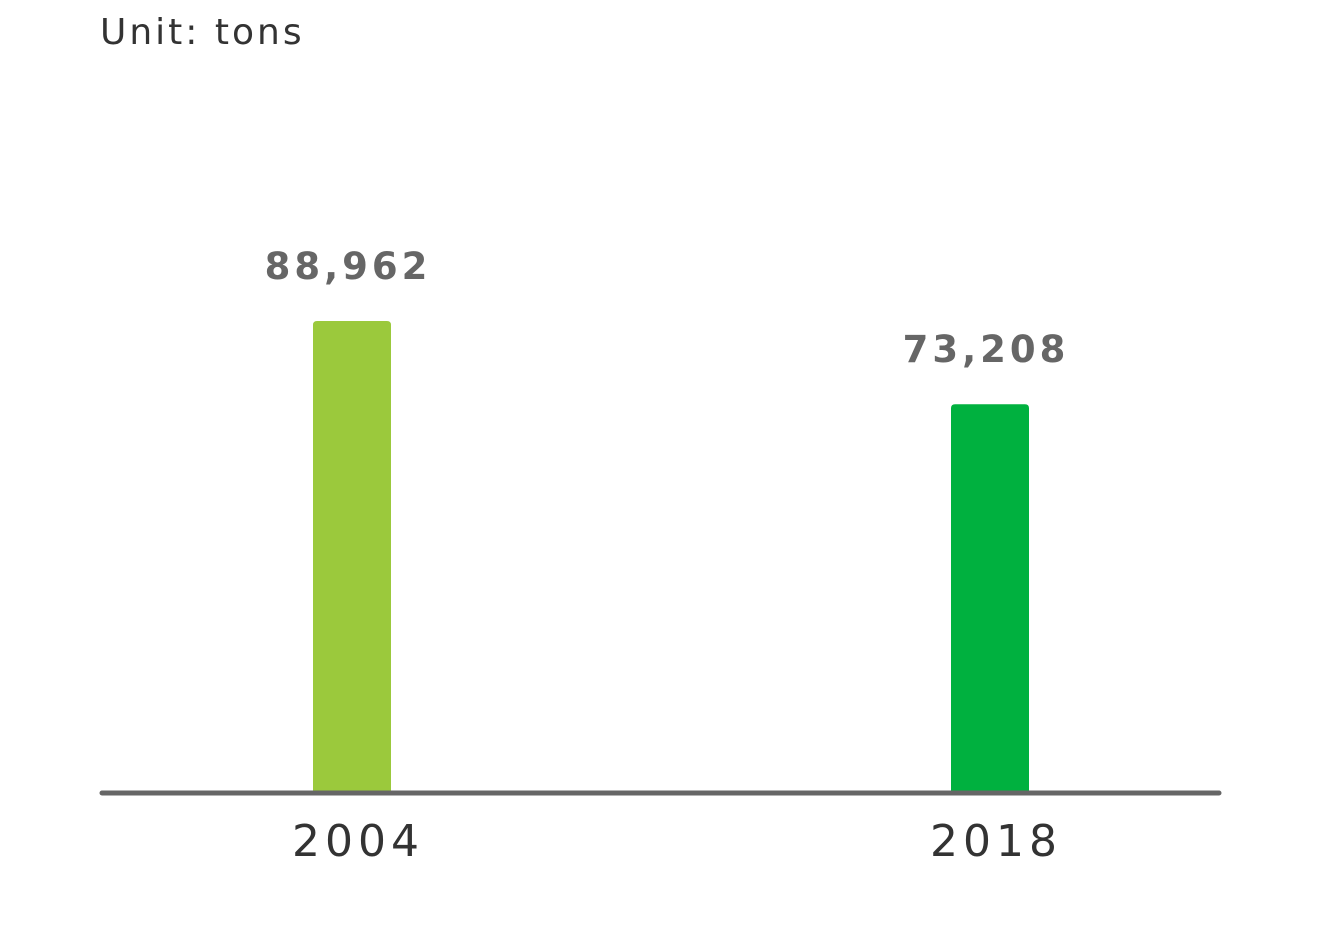  What do you see at coordinates (996, 841) in the screenshot?
I see `category-label-2018: 2018` at bounding box center [996, 841].